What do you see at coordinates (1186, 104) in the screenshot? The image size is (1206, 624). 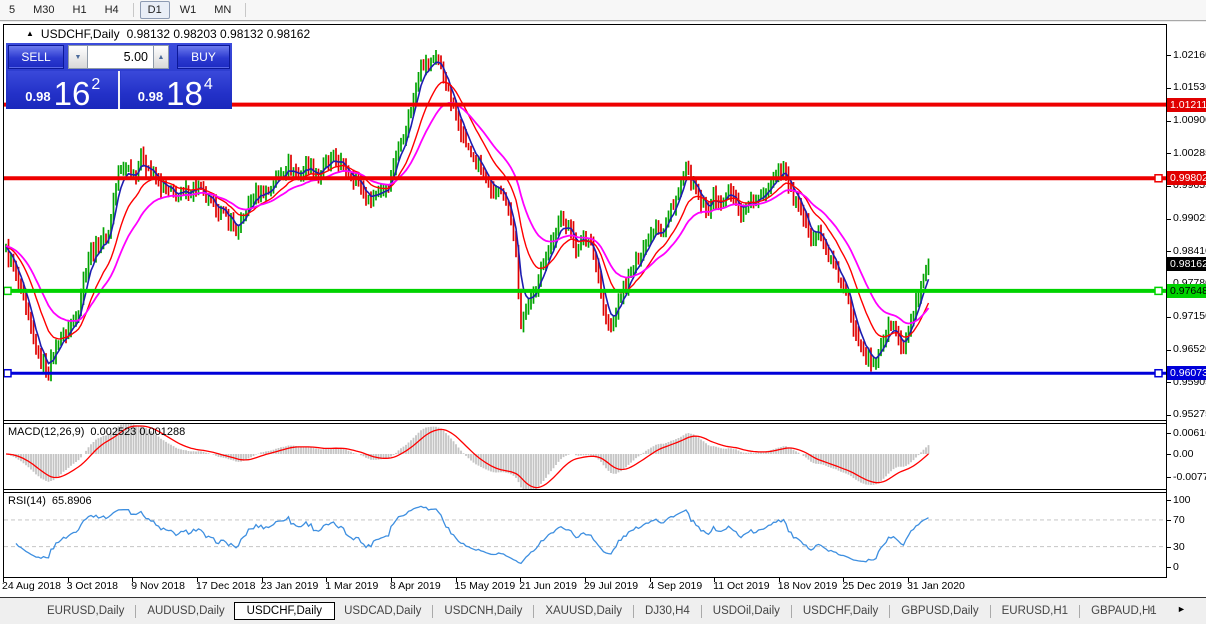 I see `price-badge-1.01211: 1.01211` at bounding box center [1186, 104].